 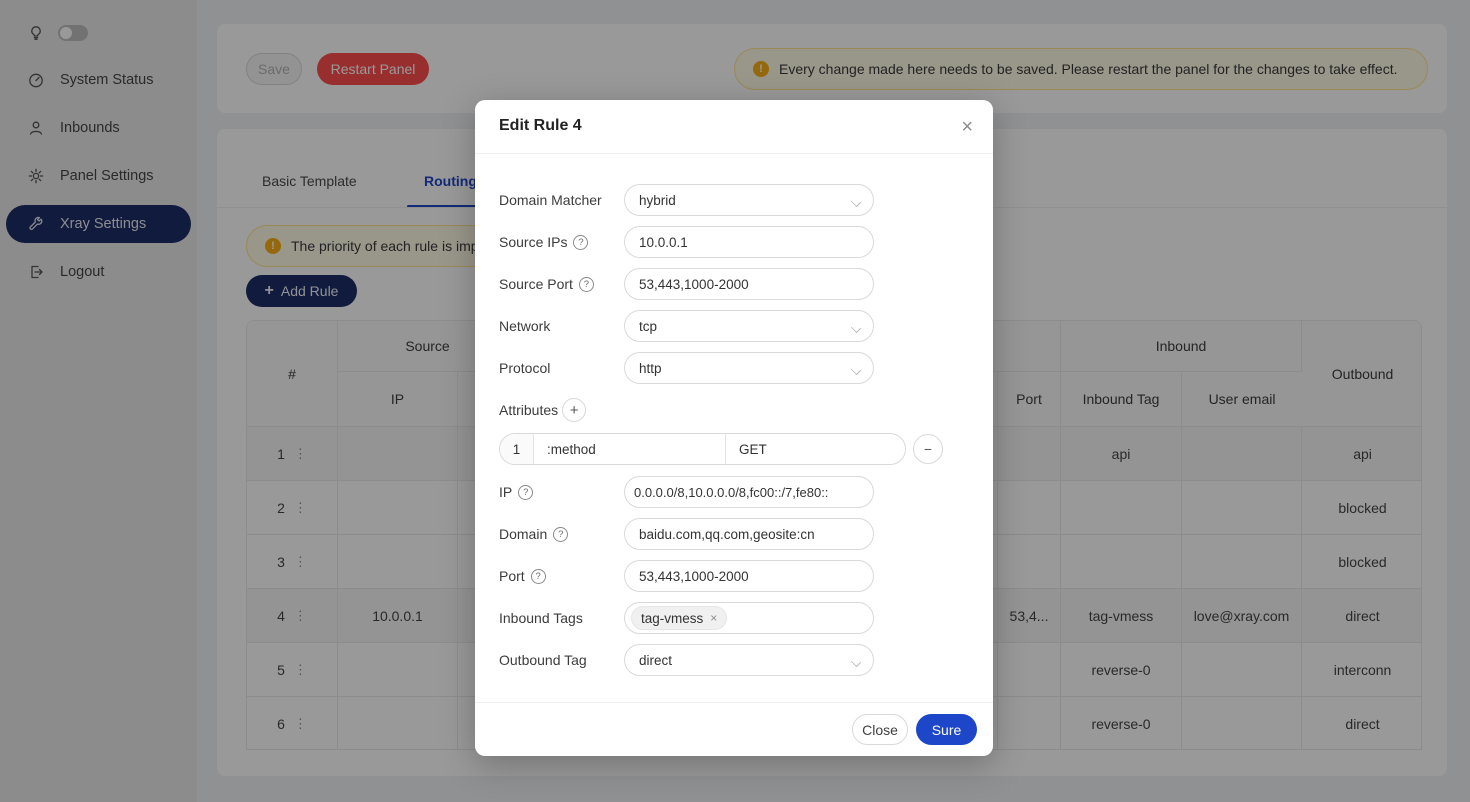 I want to click on chevron-down-icon, so click(x=856, y=370).